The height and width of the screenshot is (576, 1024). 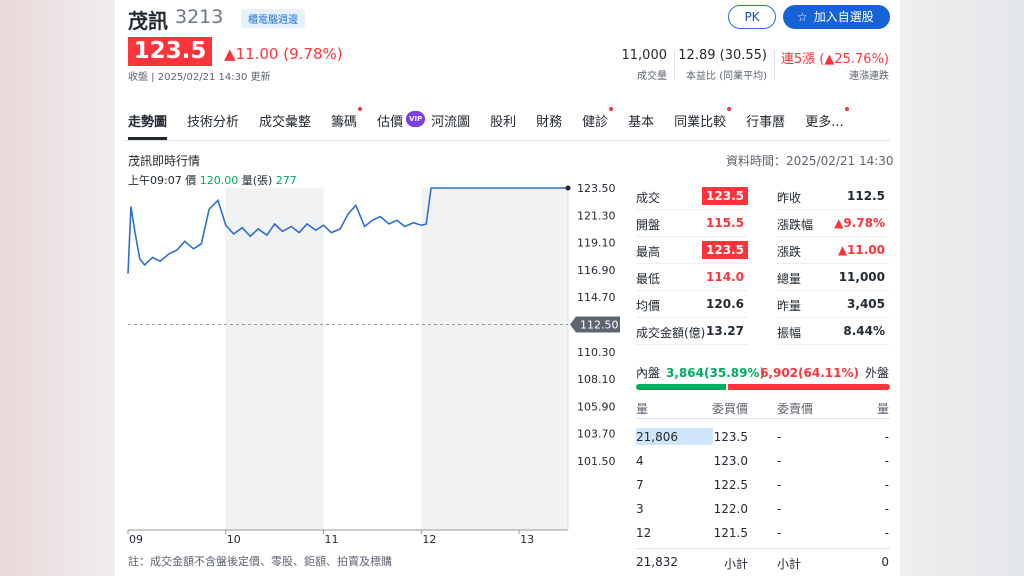 I want to click on y-tick-label: 116.90, so click(x=596, y=270).